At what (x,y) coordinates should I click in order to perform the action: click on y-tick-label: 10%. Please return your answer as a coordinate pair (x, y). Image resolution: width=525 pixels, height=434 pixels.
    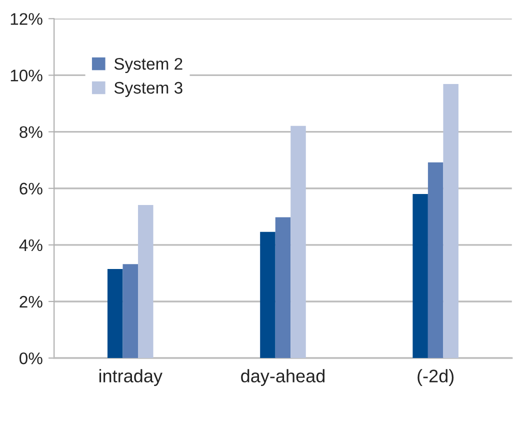
    Looking at the image, I should click on (26, 76).